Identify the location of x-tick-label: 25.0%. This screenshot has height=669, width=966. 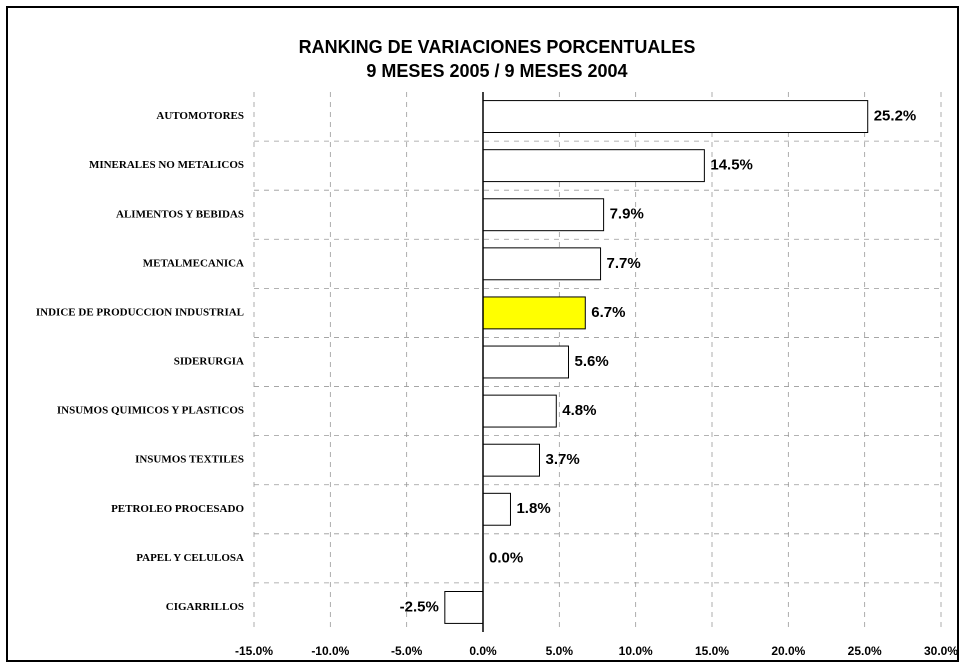
(865, 651).